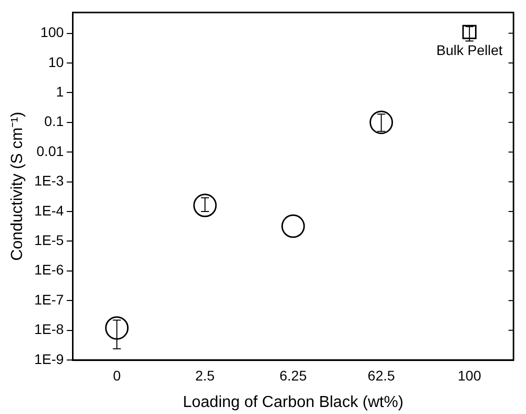 This screenshot has width=526, height=414. Describe the element at coordinates (49, 210) in the screenshot. I see `y-tick-label: 1E-4` at that location.